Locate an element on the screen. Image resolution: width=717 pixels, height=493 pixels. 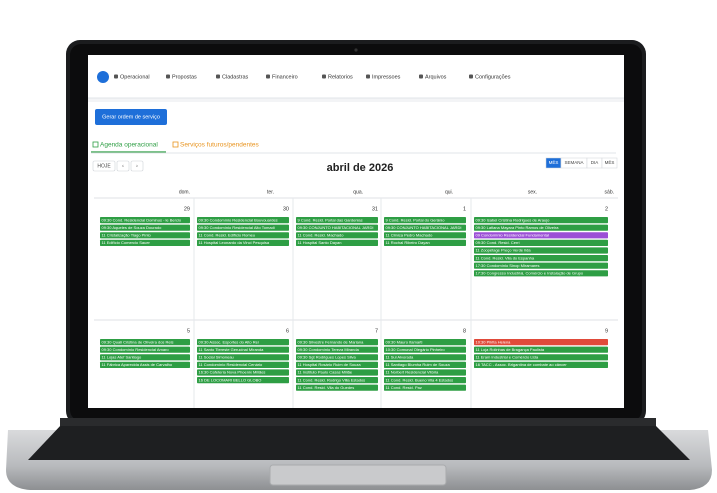
event: 11 Loja Rolinhas de Bragança Paulista is located at coordinates (510, 349).